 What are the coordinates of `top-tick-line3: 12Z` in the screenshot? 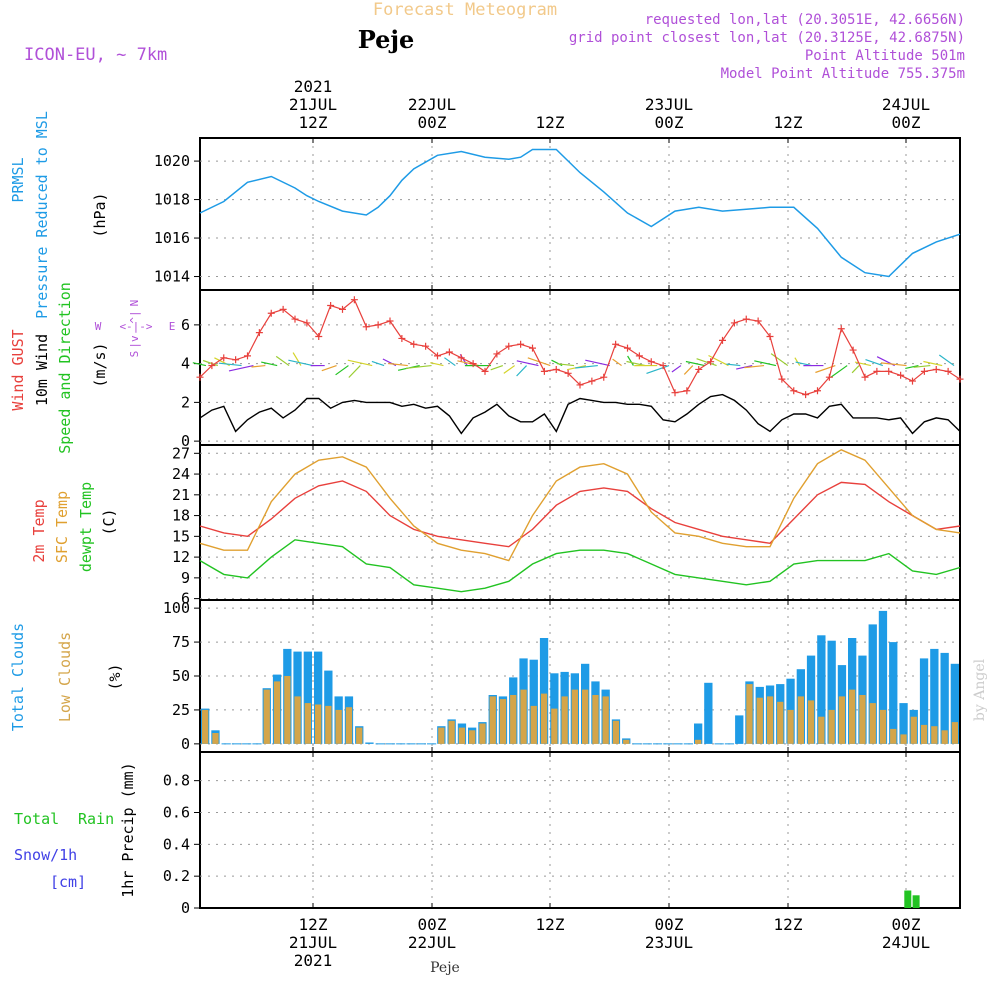 It's located at (550, 122).